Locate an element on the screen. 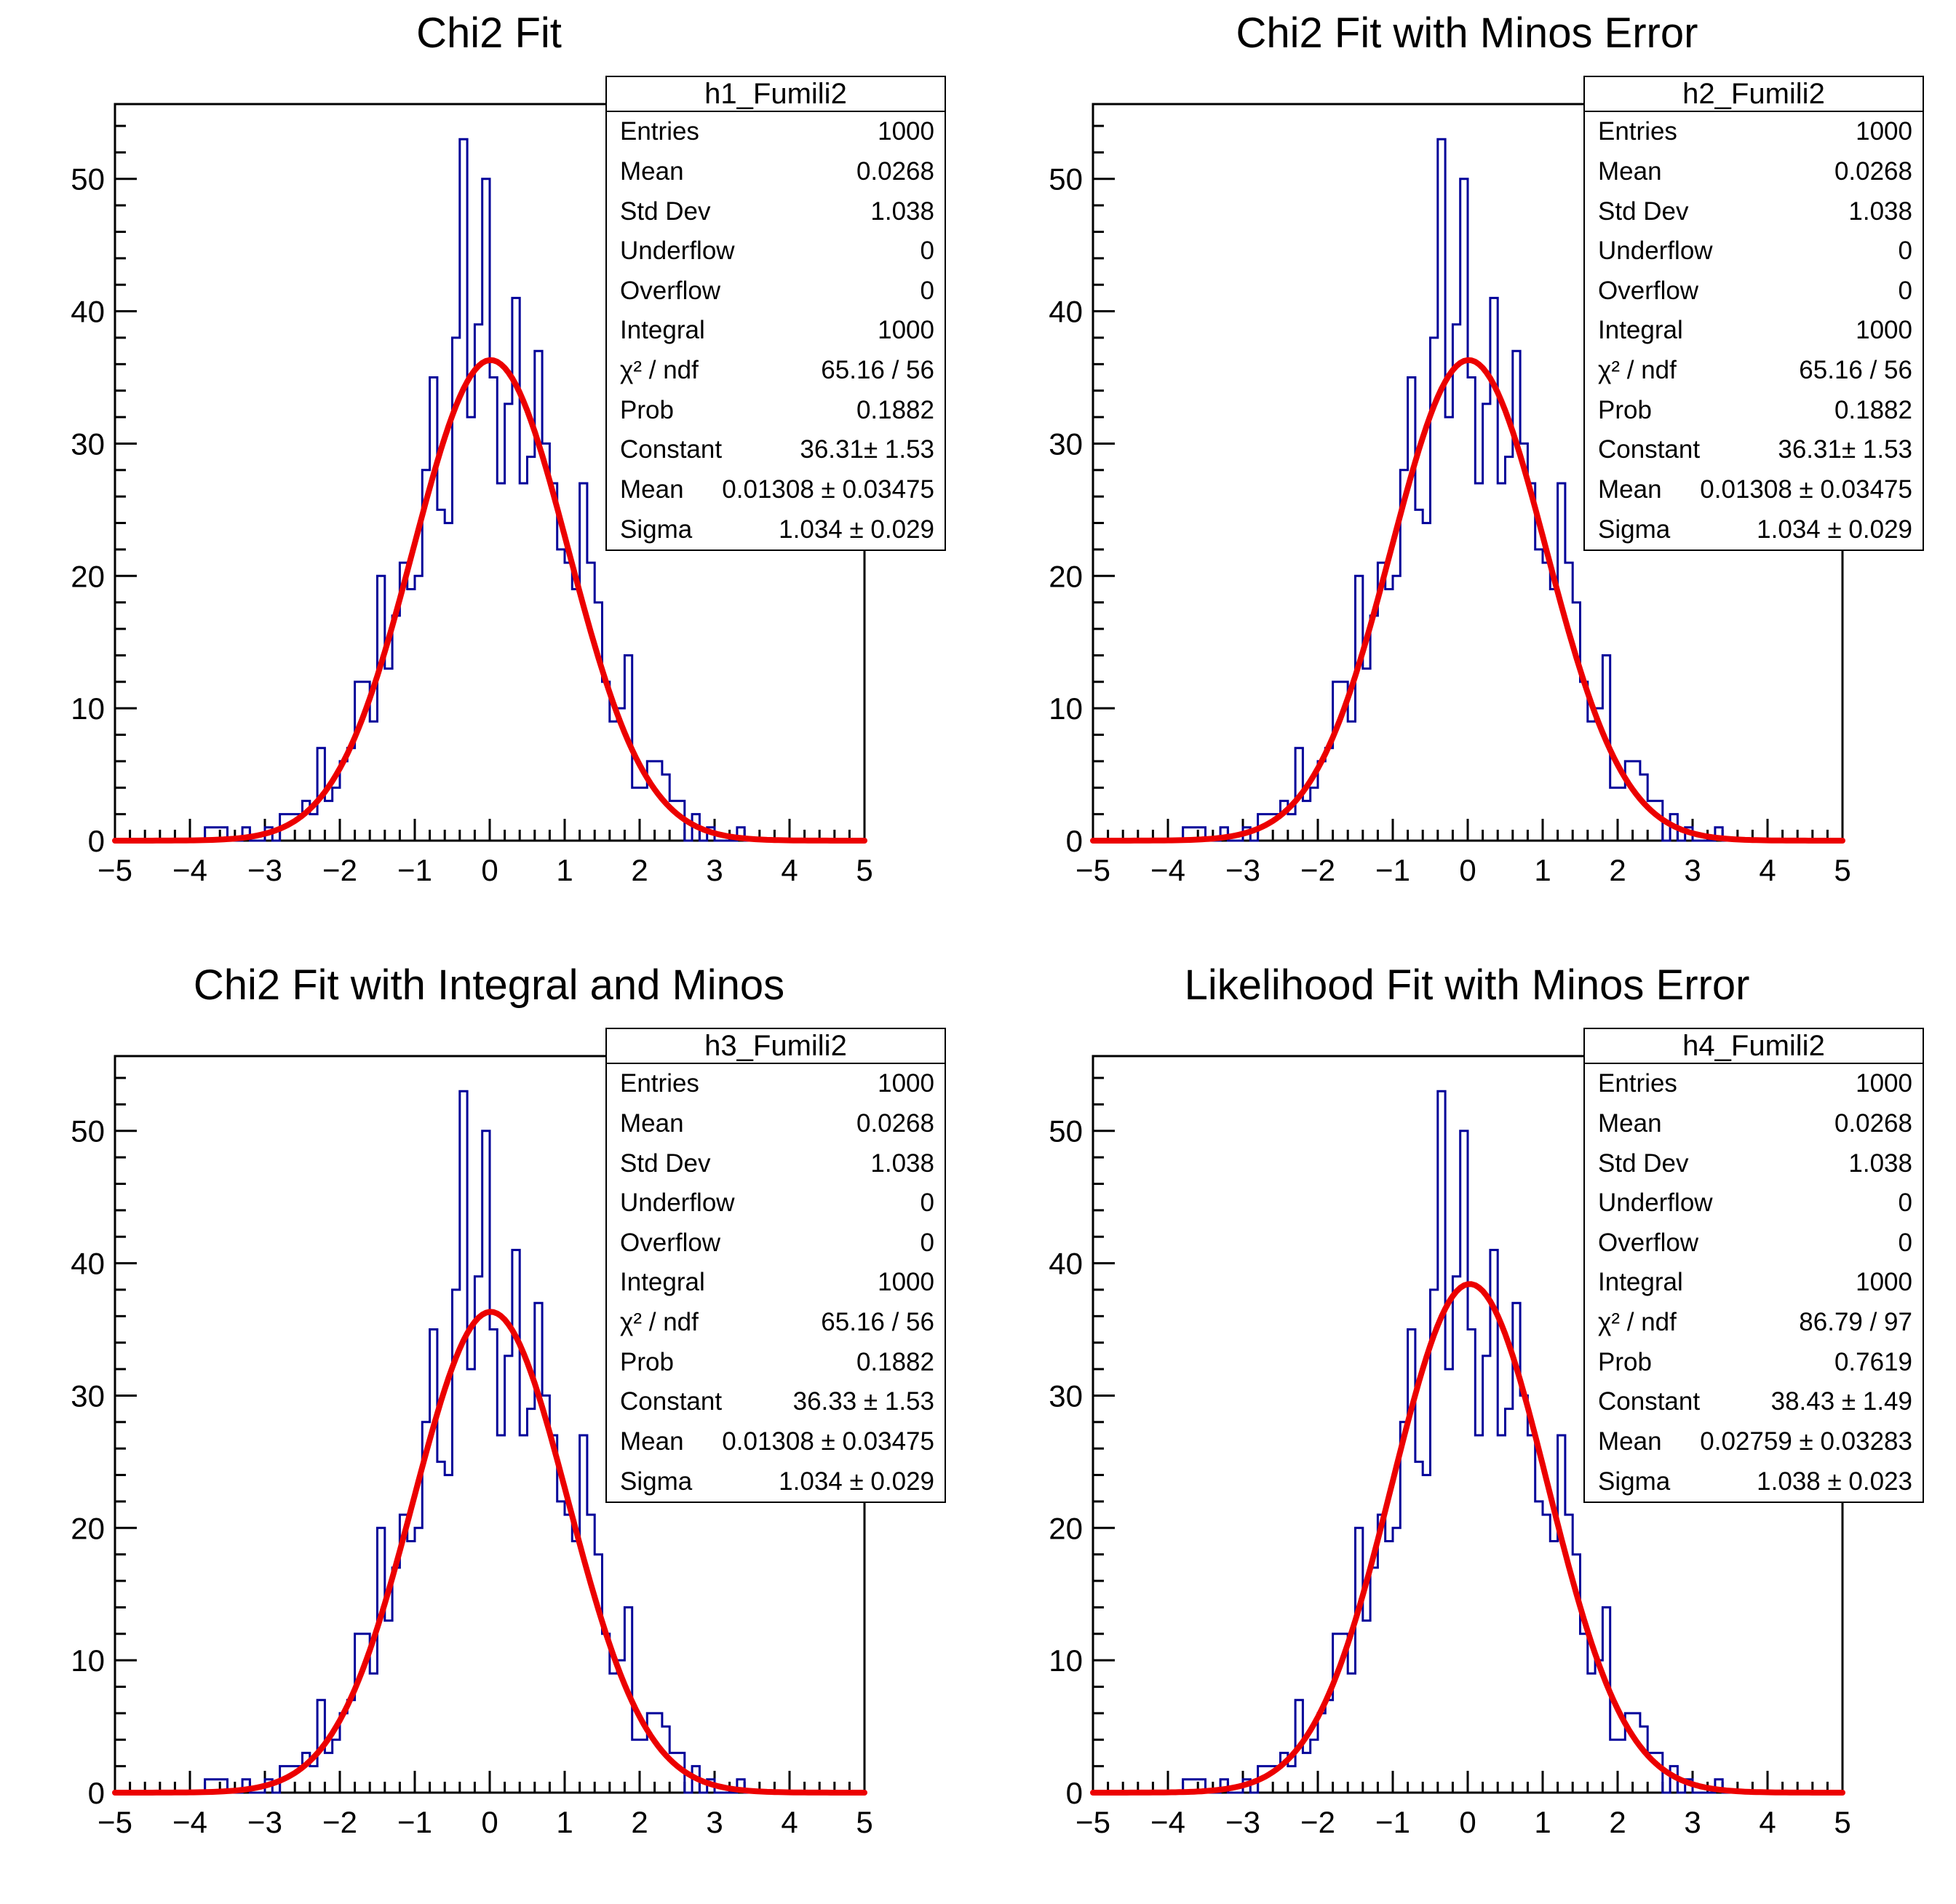 This screenshot has width=1956, height=1904. x-tick-label: 5 is located at coordinates (864, 870).